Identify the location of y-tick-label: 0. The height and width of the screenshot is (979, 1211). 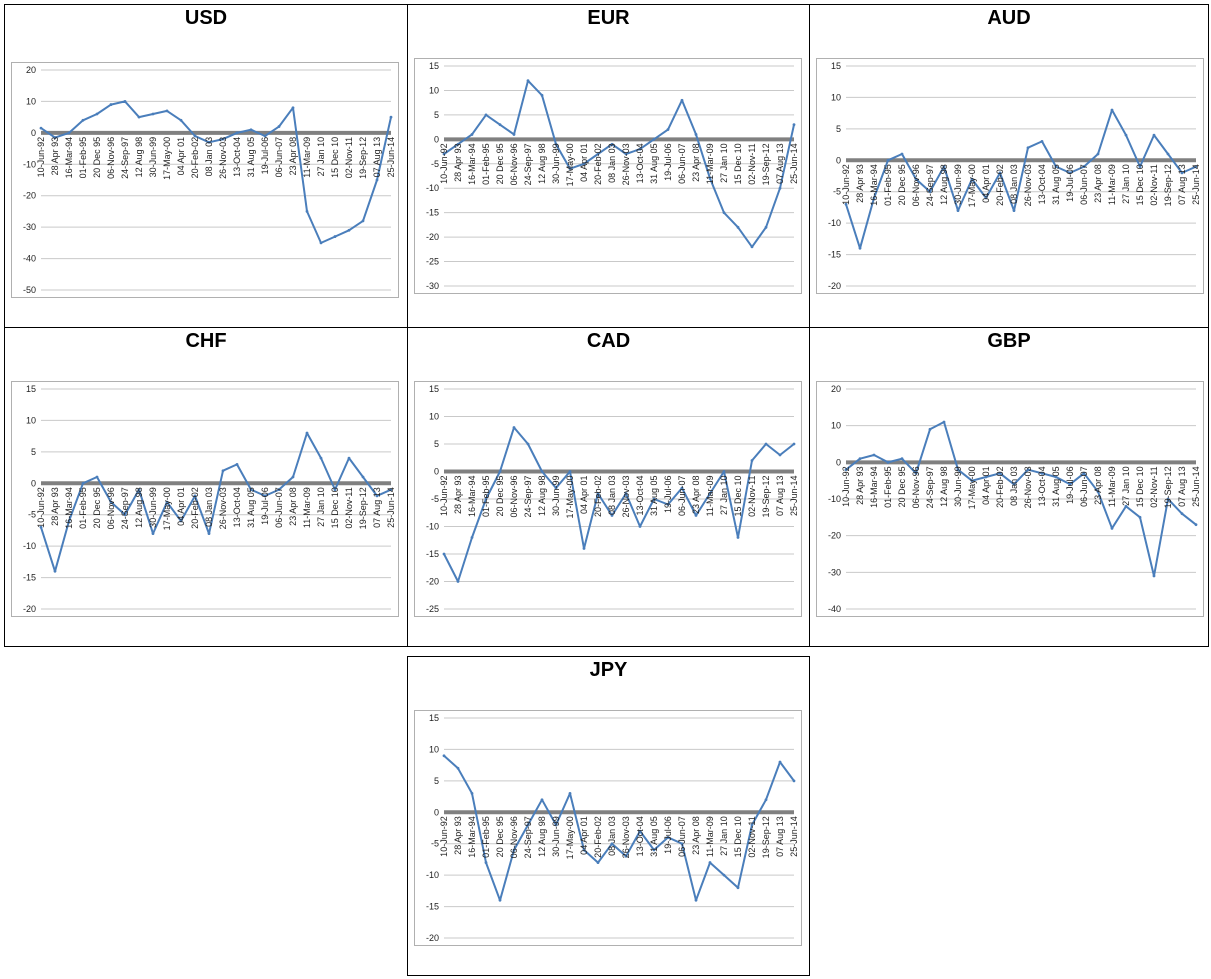
(436, 472).